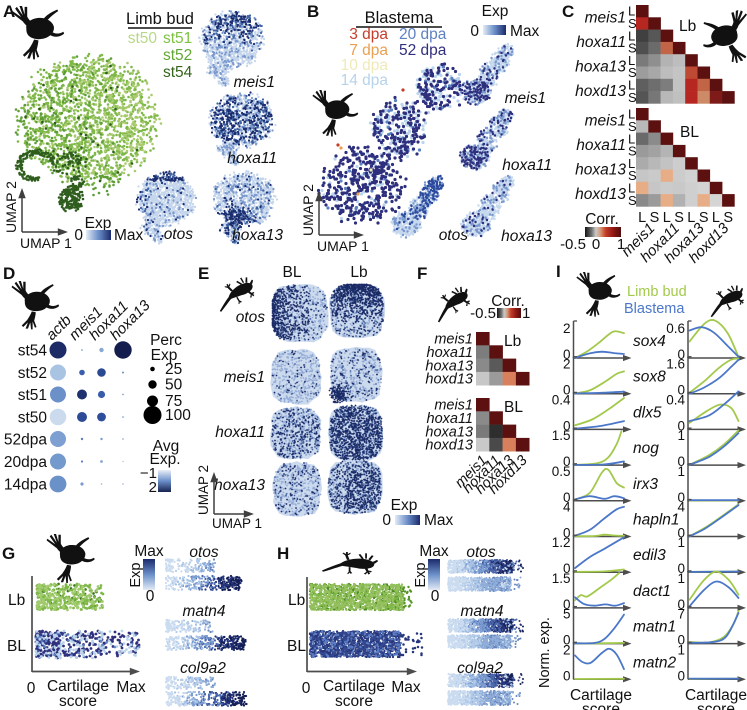  Describe the element at coordinates (313, 11) in the screenshot. I see `svg-text: B` at that location.